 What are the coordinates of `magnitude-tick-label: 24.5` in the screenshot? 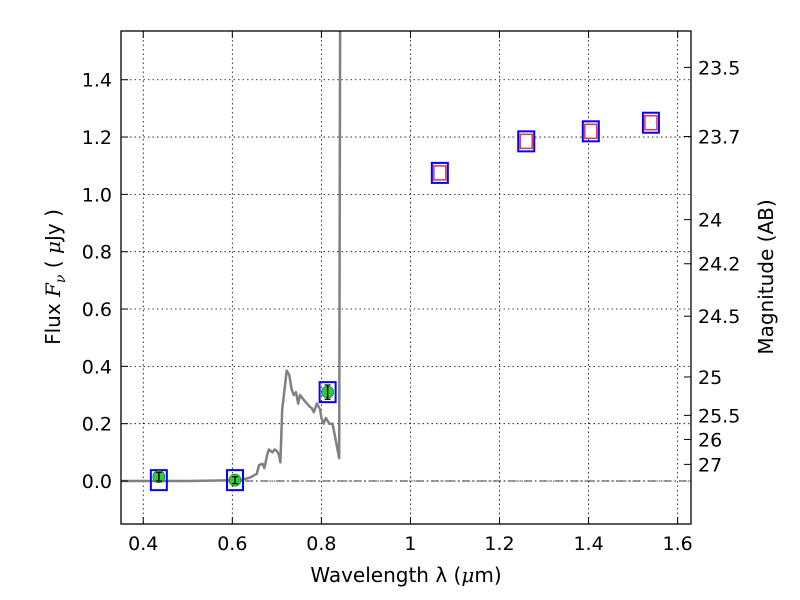 It's located at (719, 317).